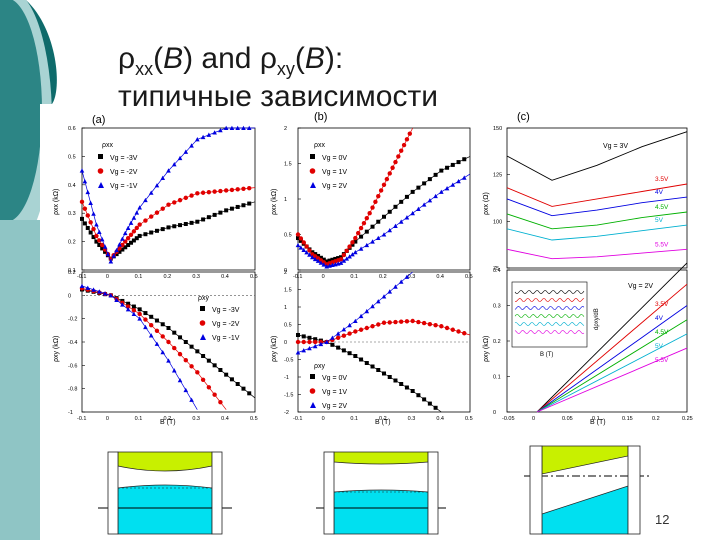 The width and height of the screenshot is (720, 540). What do you see at coordinates (497, 342) in the screenshot?
I see `y-tick-label: 0.2` at bounding box center [497, 342].